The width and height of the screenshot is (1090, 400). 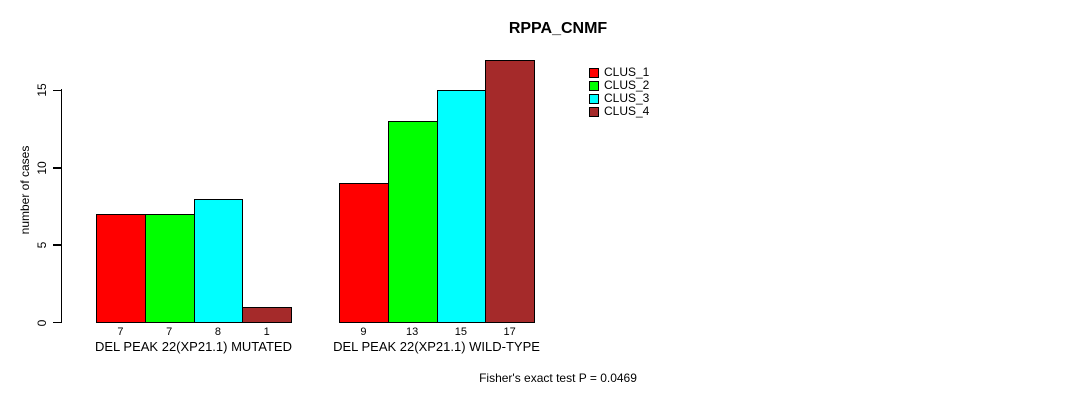 I want to click on bar-clus-2-group1, so click(x=169, y=269).